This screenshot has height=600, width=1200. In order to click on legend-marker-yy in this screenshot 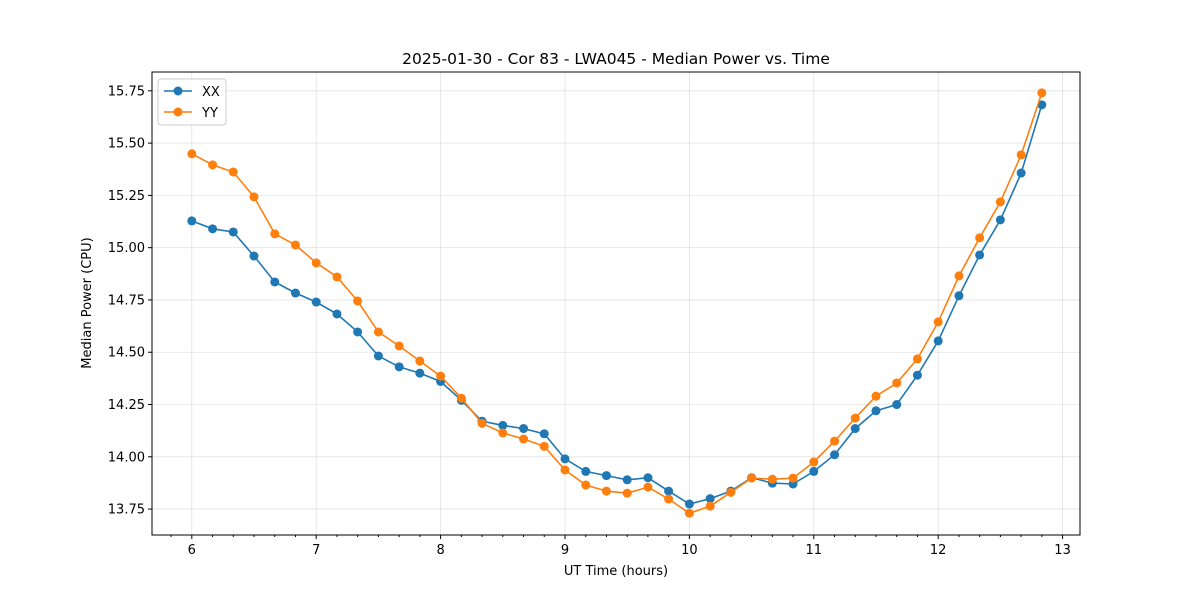, I will do `click(178, 112)`.